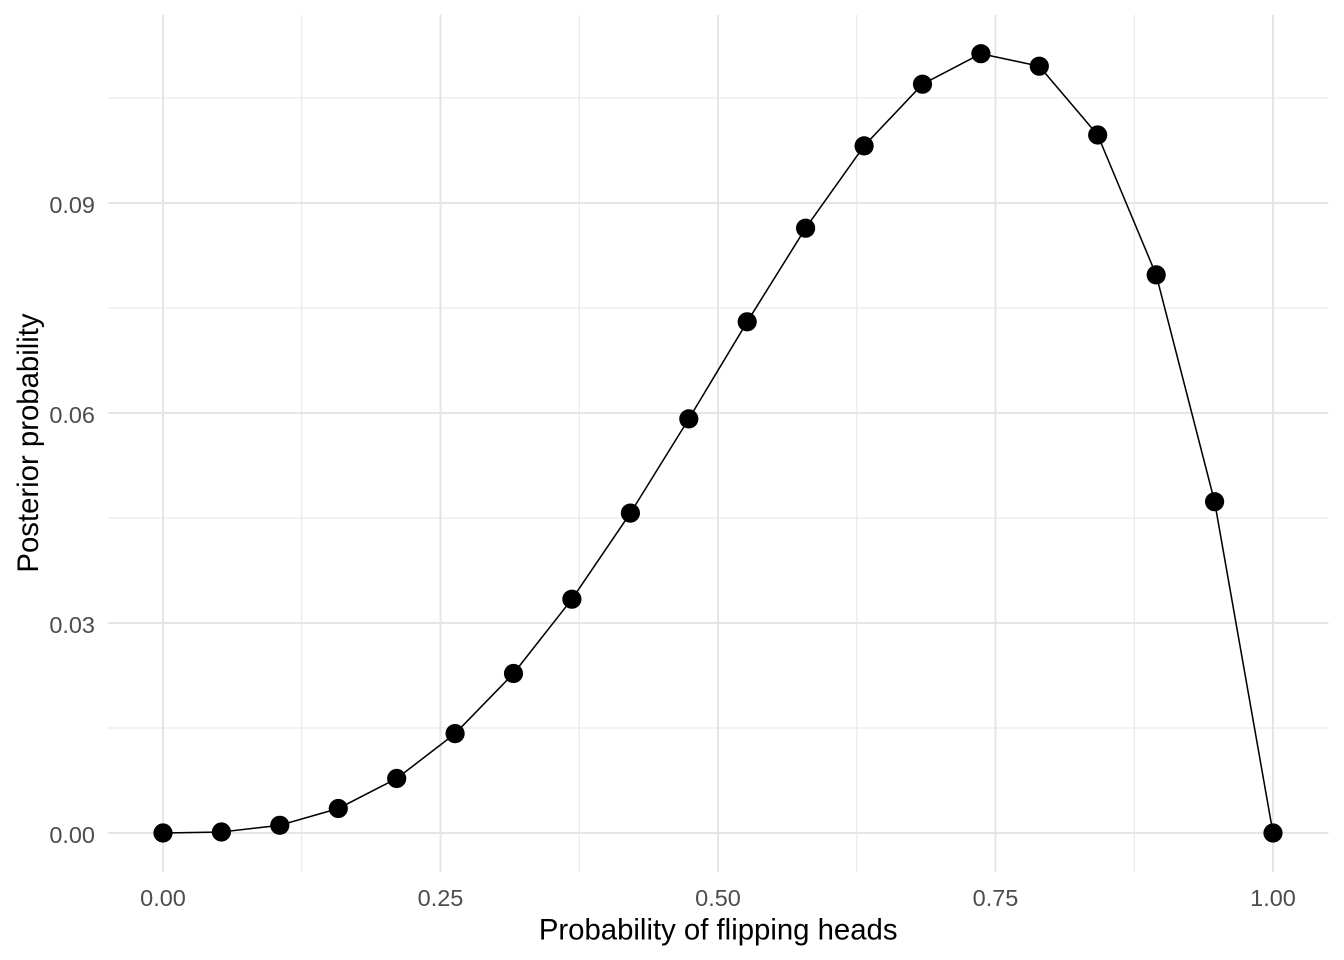 The image size is (1344, 960). What do you see at coordinates (718, 930) in the screenshot?
I see `svg-text: Probability of flipping heads` at bounding box center [718, 930].